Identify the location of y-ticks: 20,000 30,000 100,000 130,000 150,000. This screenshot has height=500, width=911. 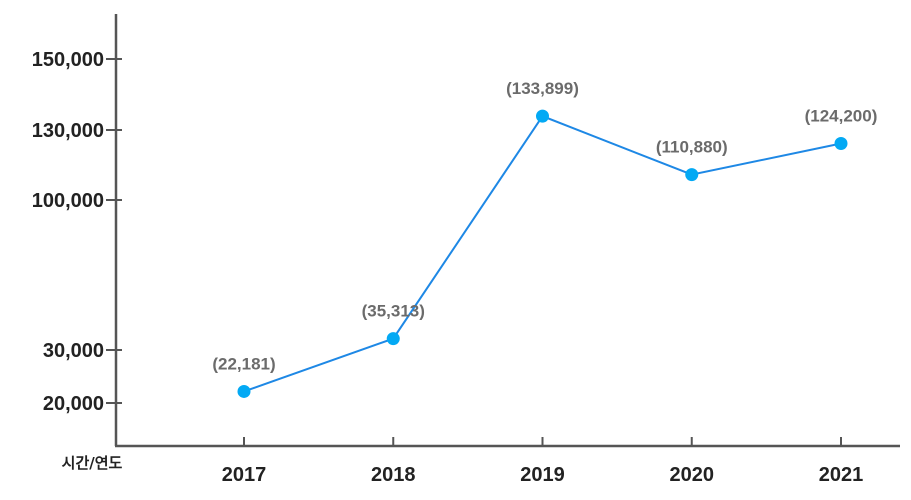
(77, 232).